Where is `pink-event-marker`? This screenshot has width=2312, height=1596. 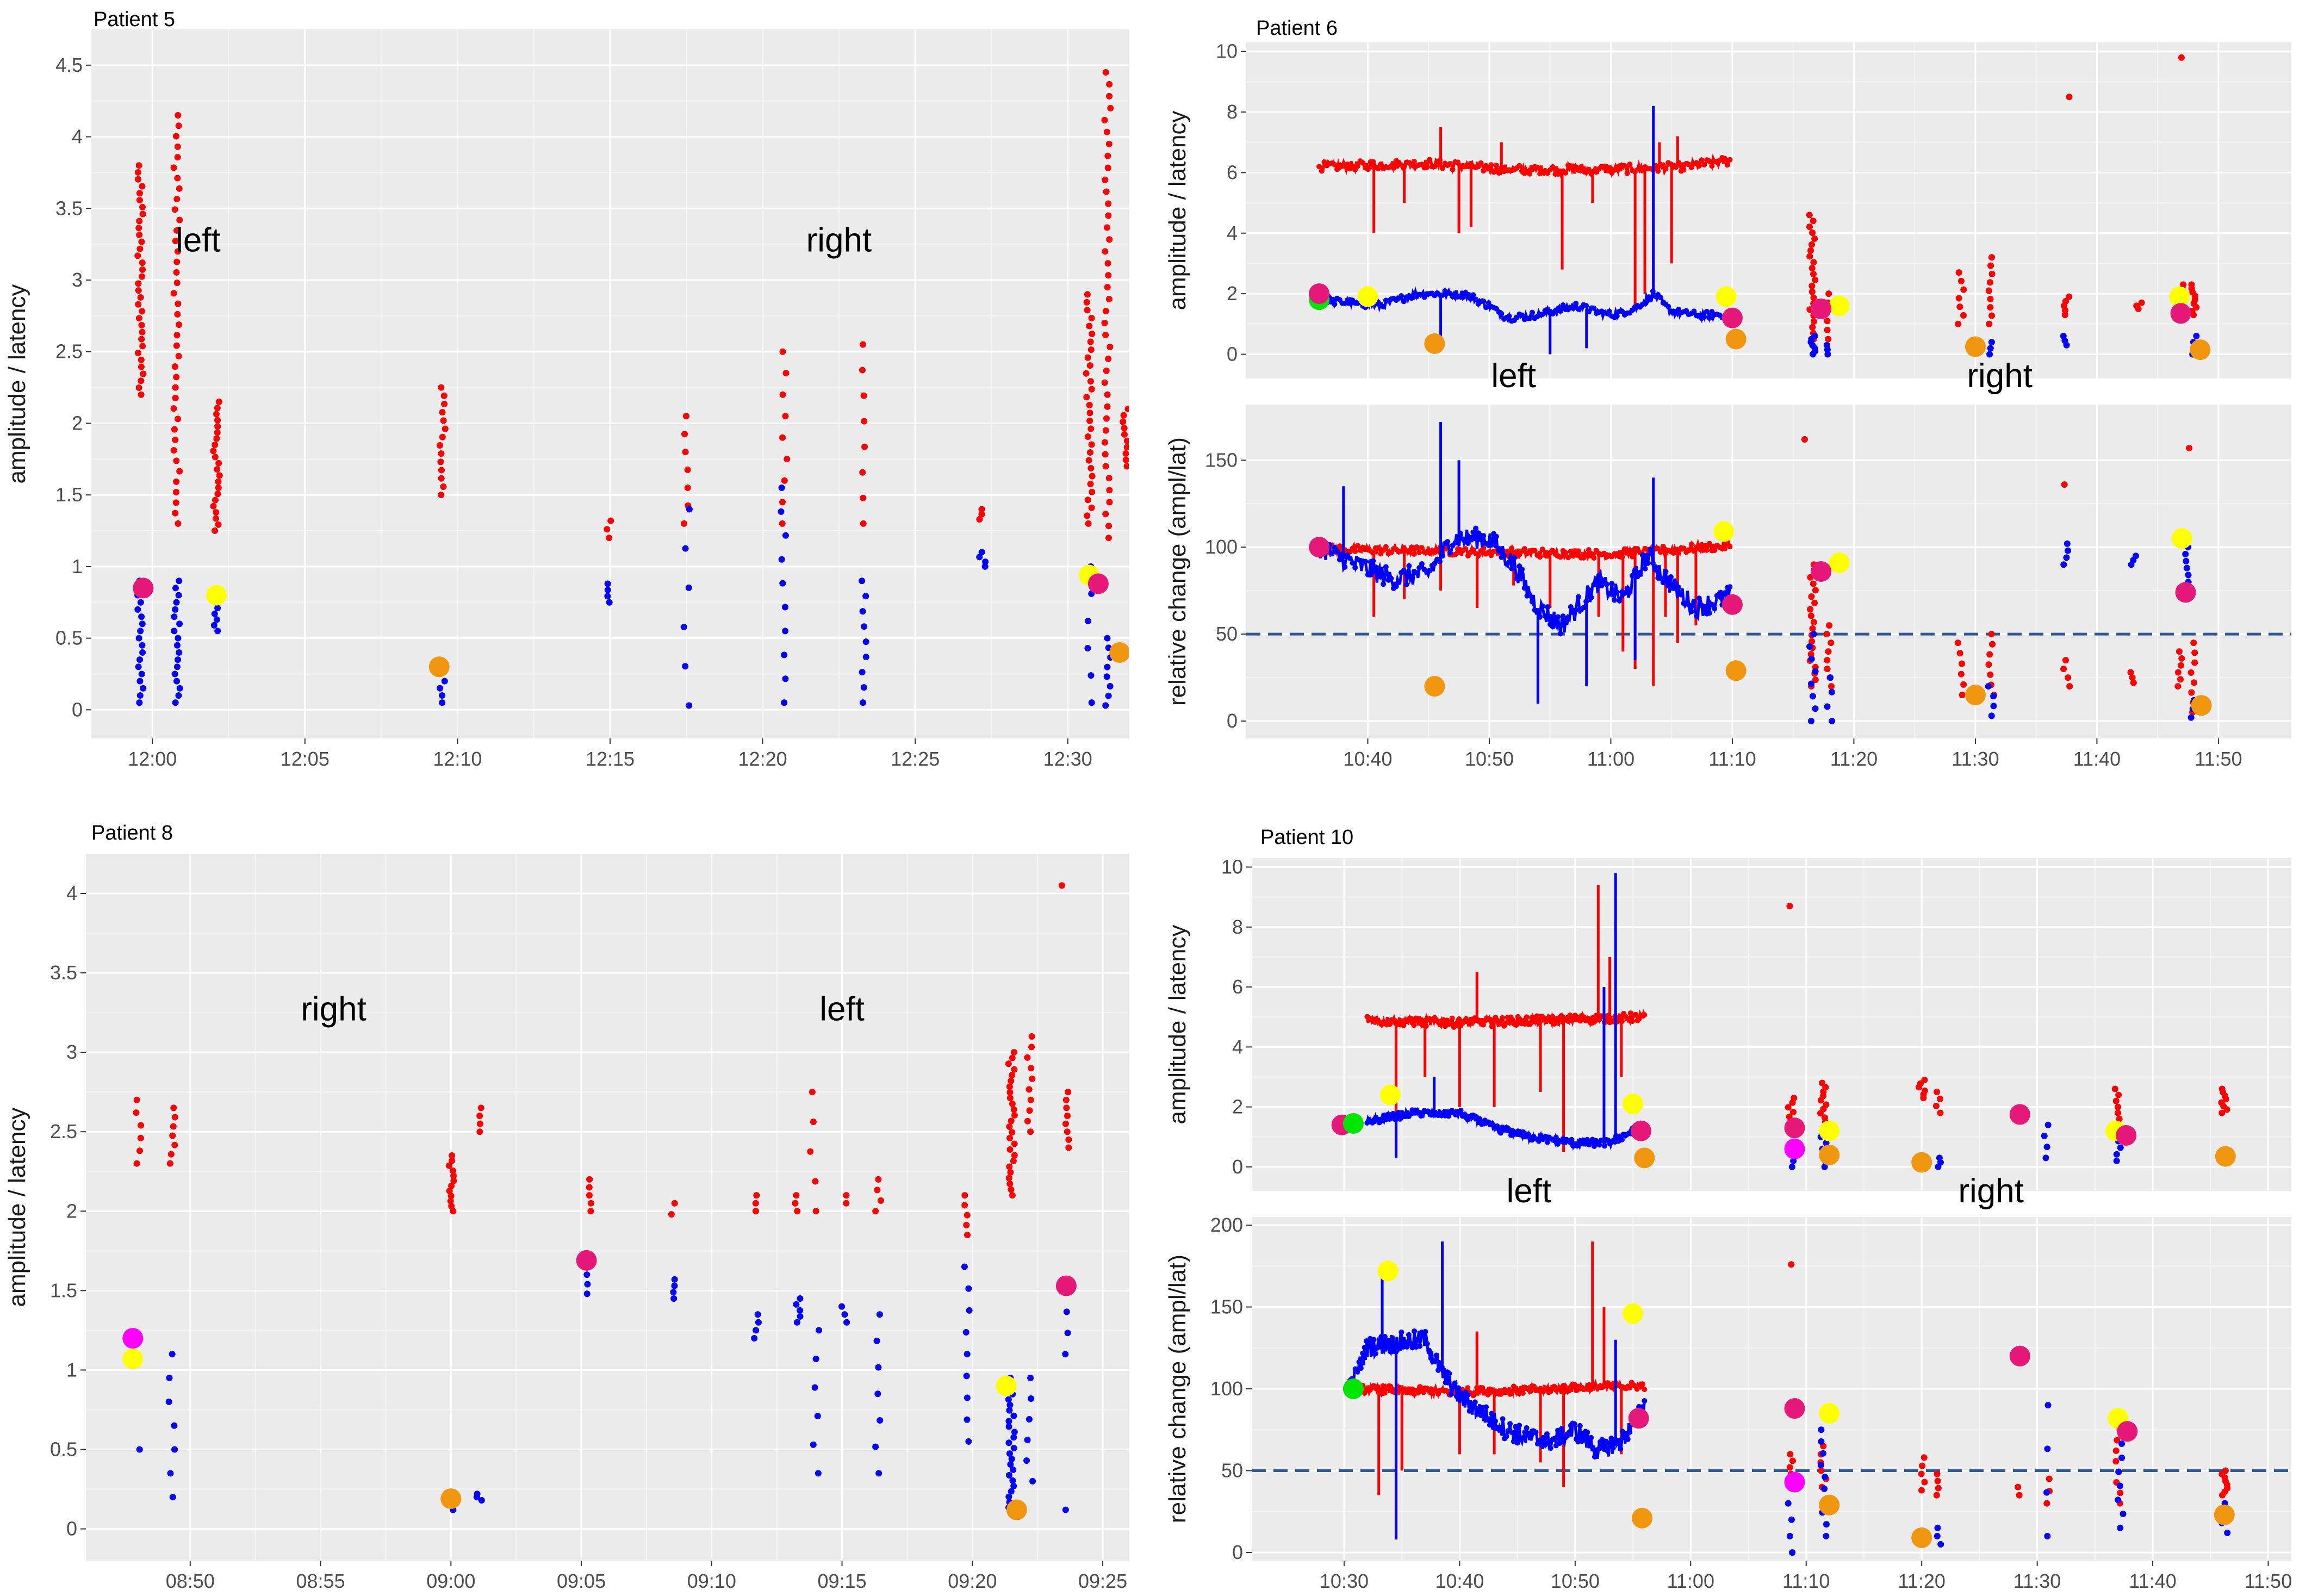
pink-event-marker is located at coordinates (143, 588).